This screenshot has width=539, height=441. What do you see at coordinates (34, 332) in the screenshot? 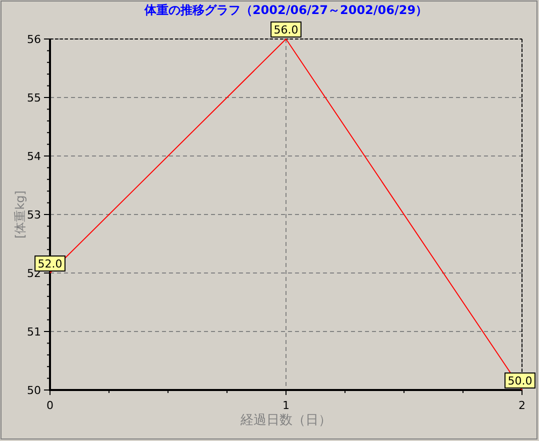
I see `y-tick-label: 51` at bounding box center [34, 332].